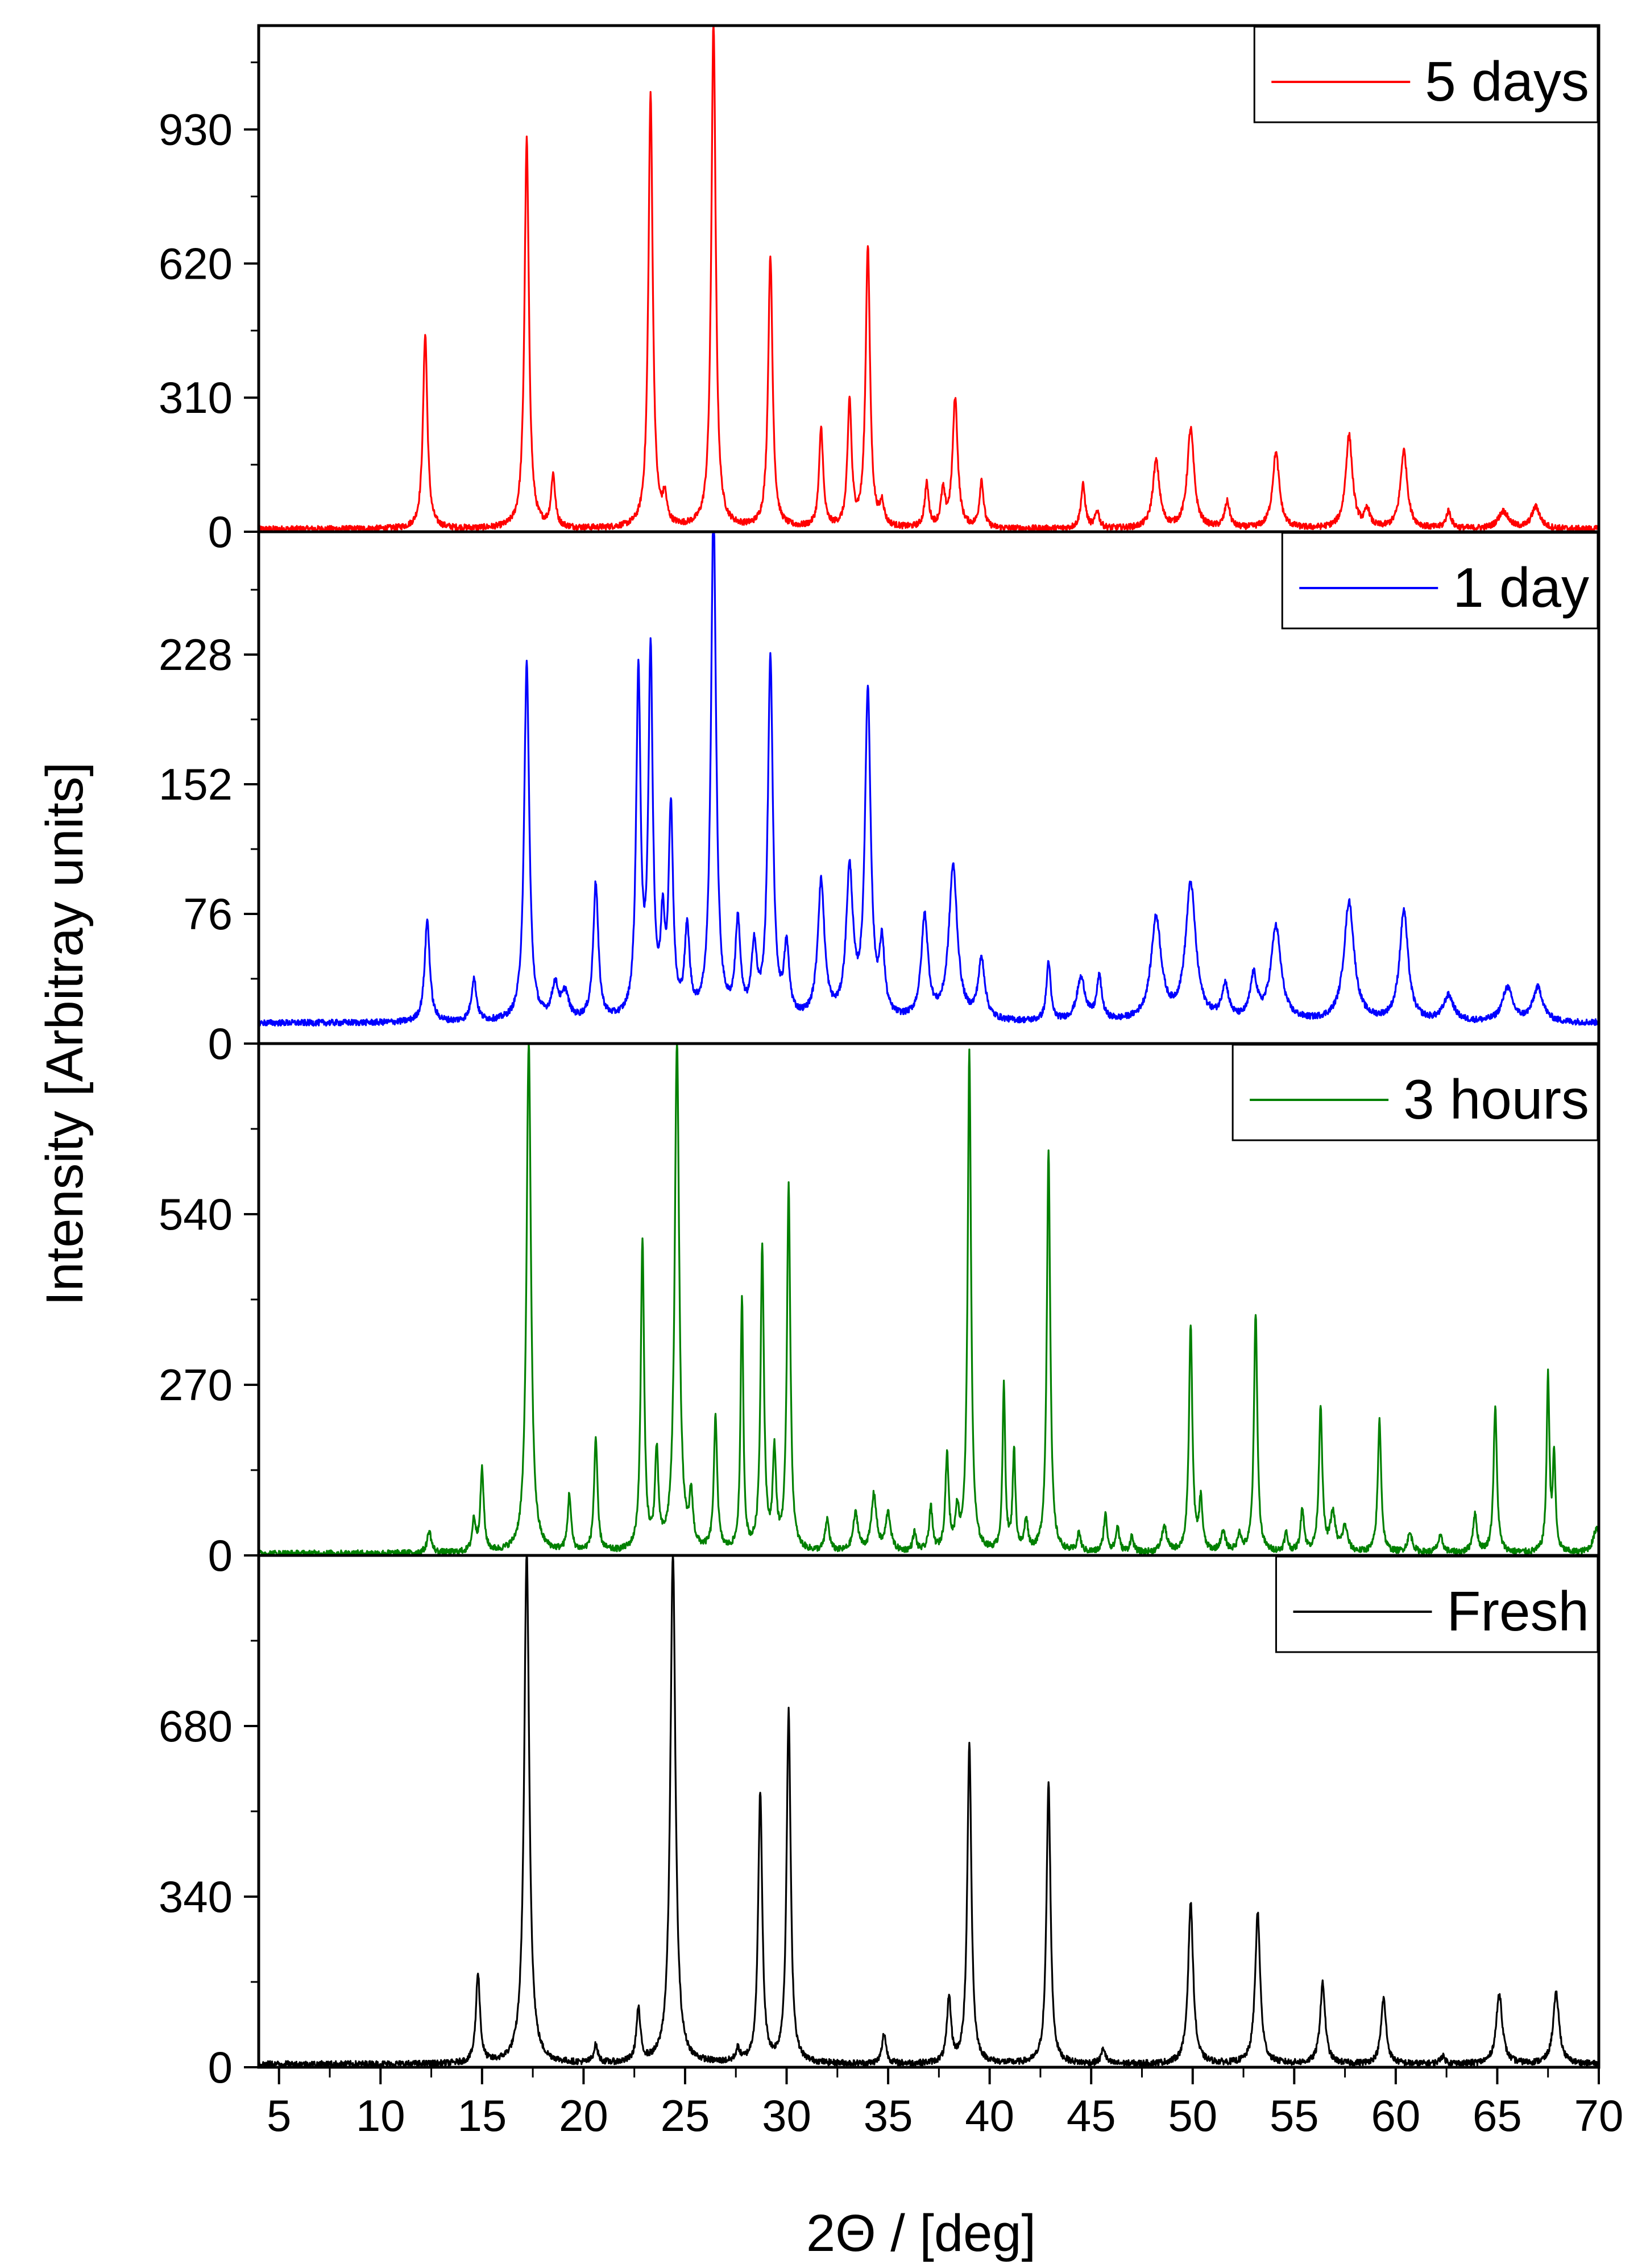 This screenshot has height=2268, width=1642. Describe the element at coordinates (583, 2116) in the screenshot. I see `x-tick-label: 20` at that location.